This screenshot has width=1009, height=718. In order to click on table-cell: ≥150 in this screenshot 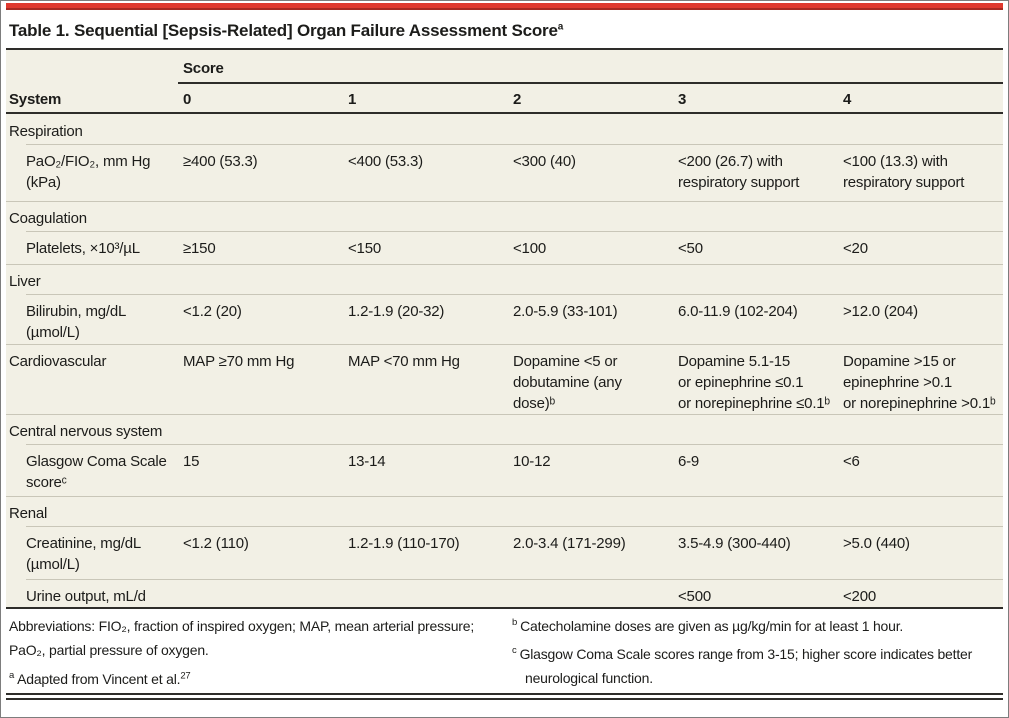, I will do `click(199, 248)`.